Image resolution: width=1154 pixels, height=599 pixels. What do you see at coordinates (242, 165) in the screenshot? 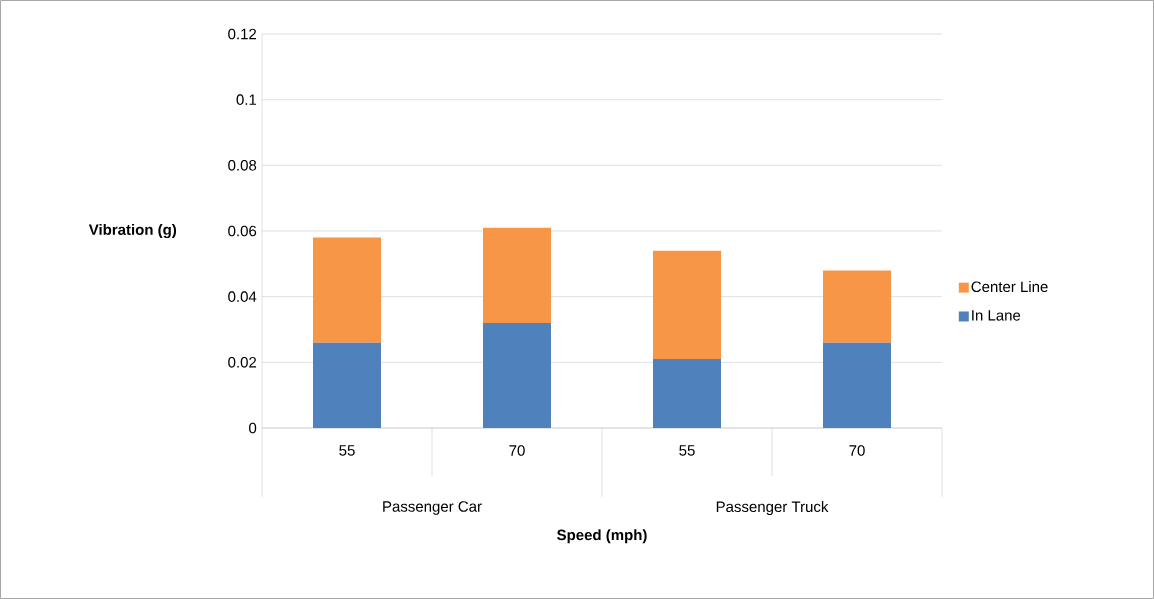
I see `y-tick-label: 0.08` at bounding box center [242, 165].